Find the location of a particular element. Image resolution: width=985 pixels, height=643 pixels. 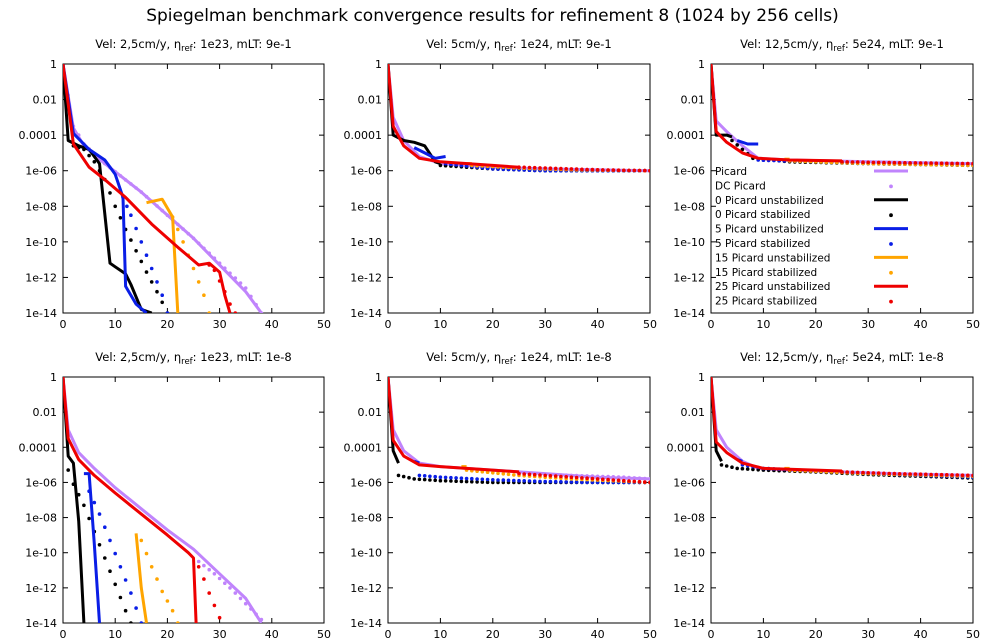

x-tick-label: 20 is located at coordinates (816, 634).